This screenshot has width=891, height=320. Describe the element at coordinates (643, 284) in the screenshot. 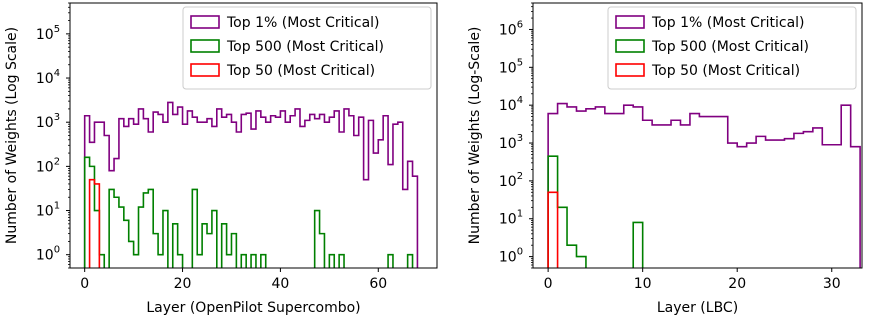

I see `x-tick-label: 10` at that location.